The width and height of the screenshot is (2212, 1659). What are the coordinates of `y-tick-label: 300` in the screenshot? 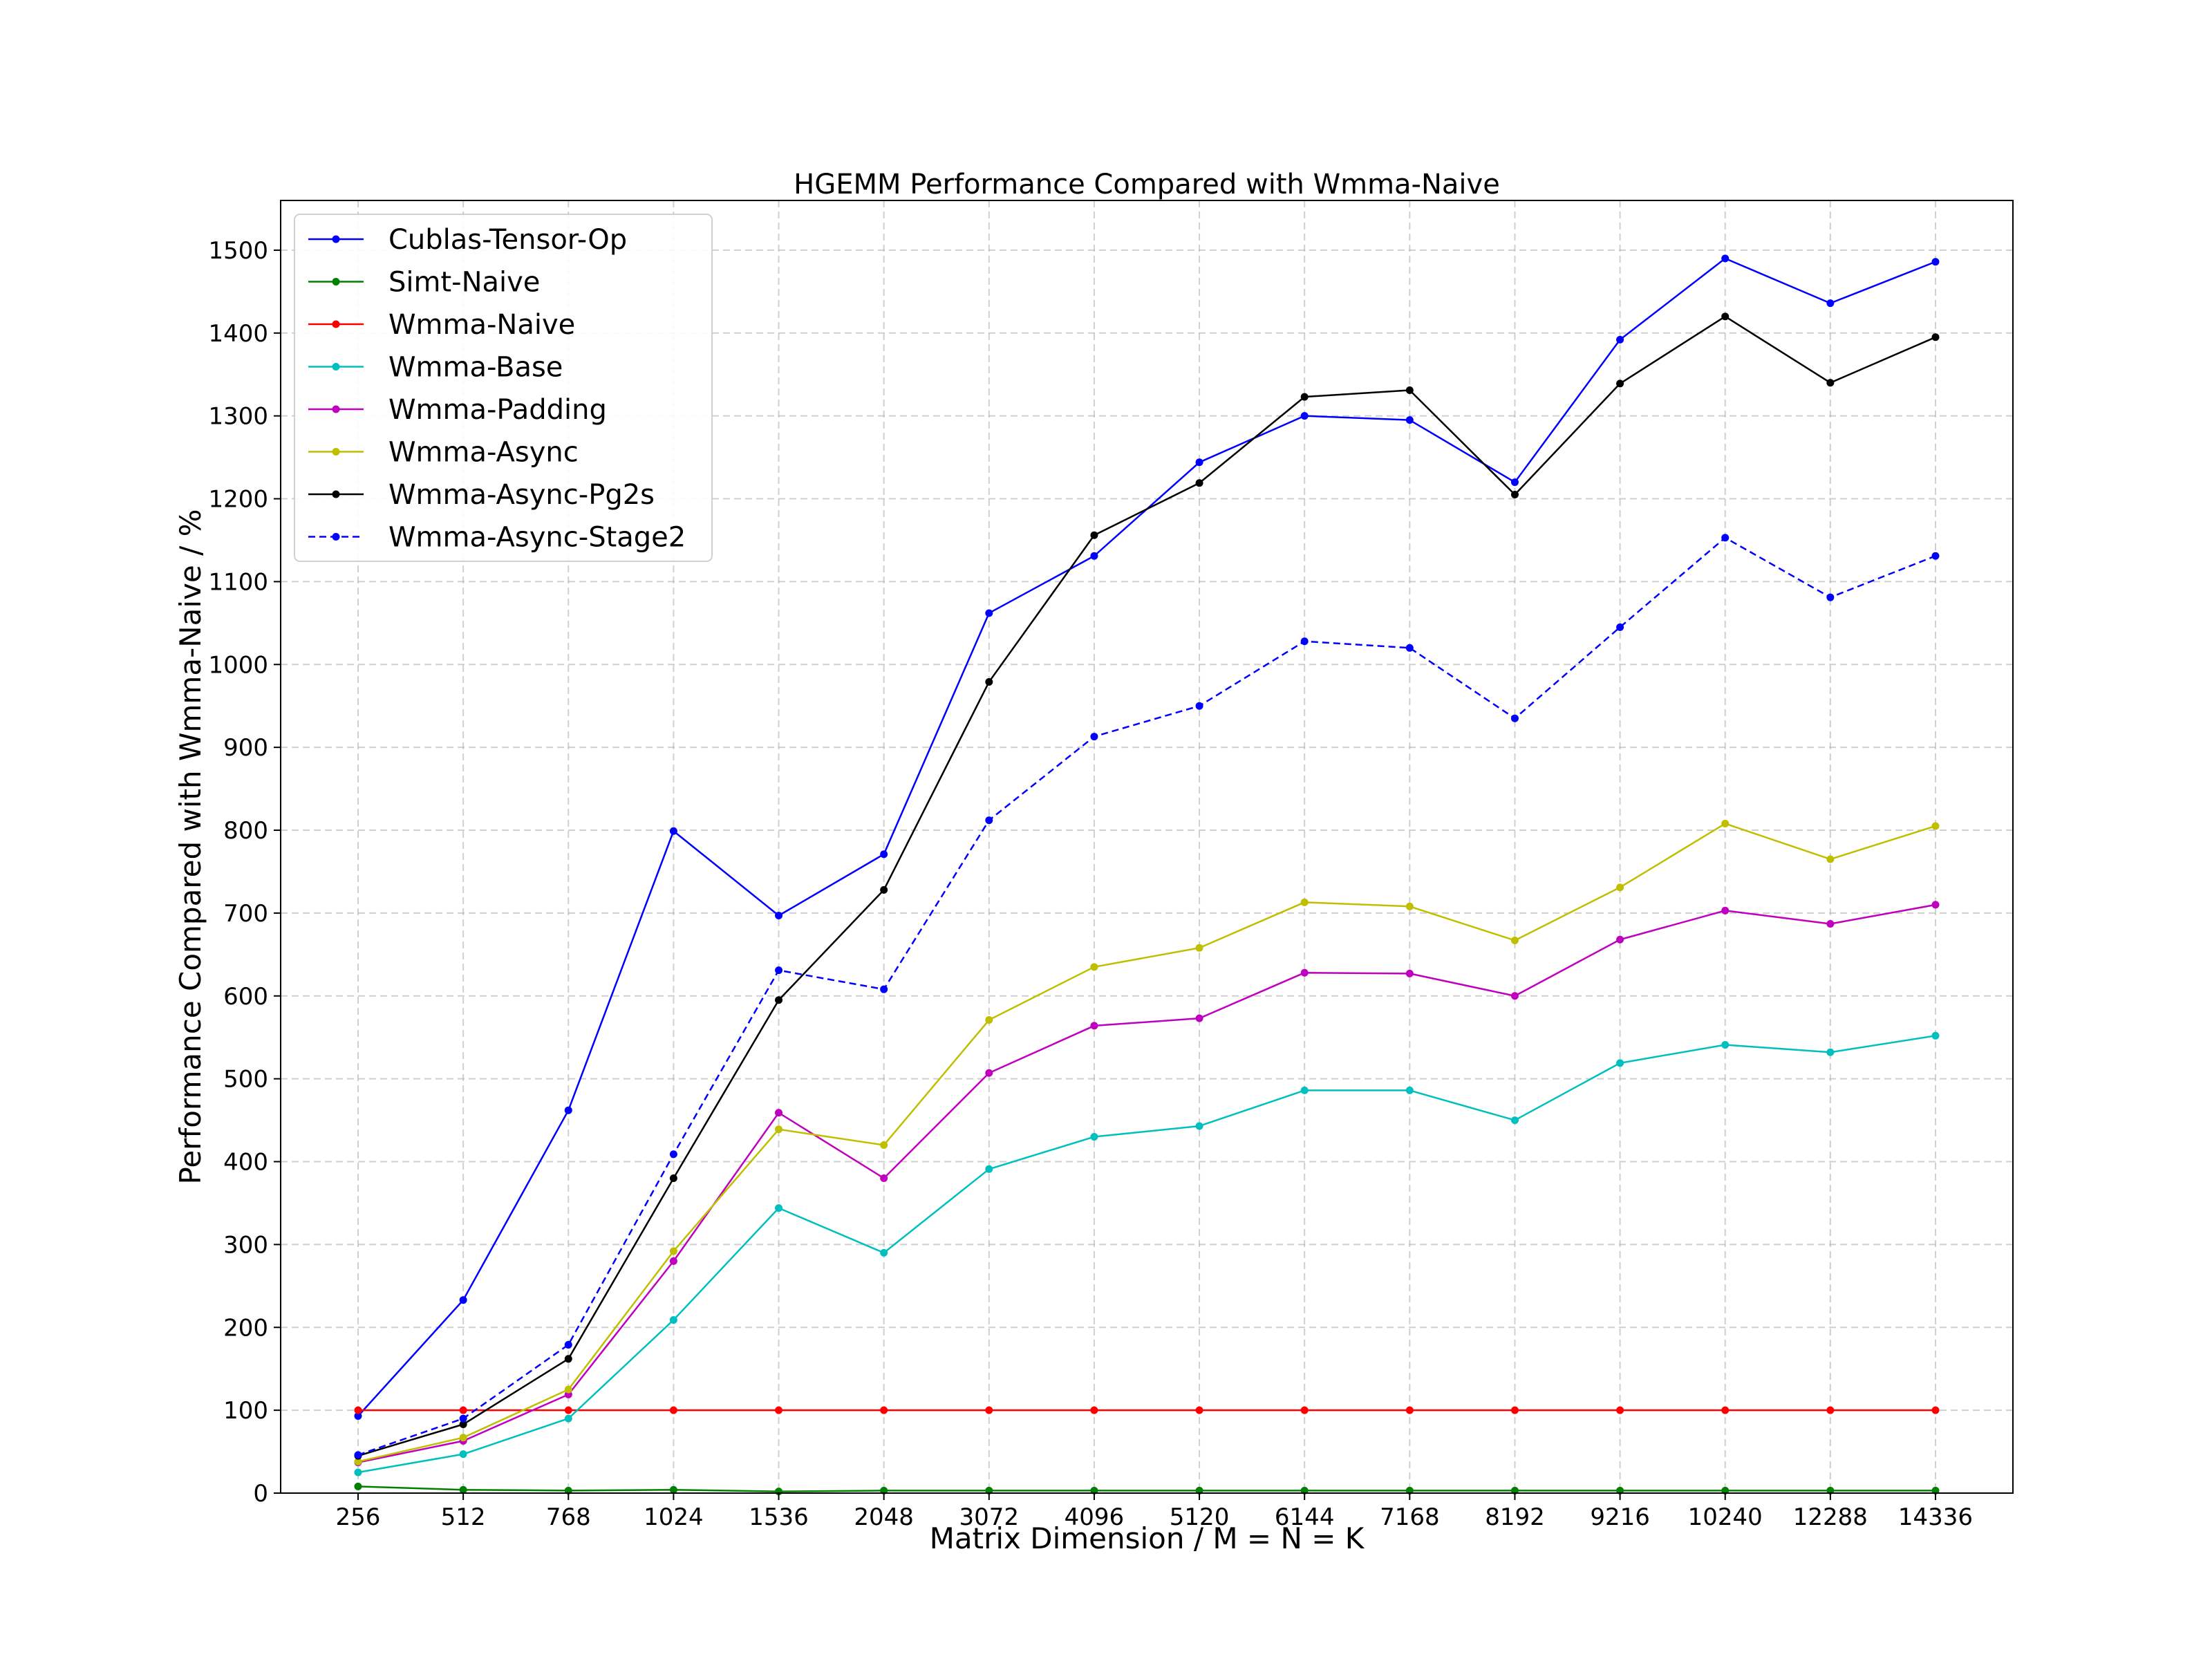 It's located at (246, 1245).